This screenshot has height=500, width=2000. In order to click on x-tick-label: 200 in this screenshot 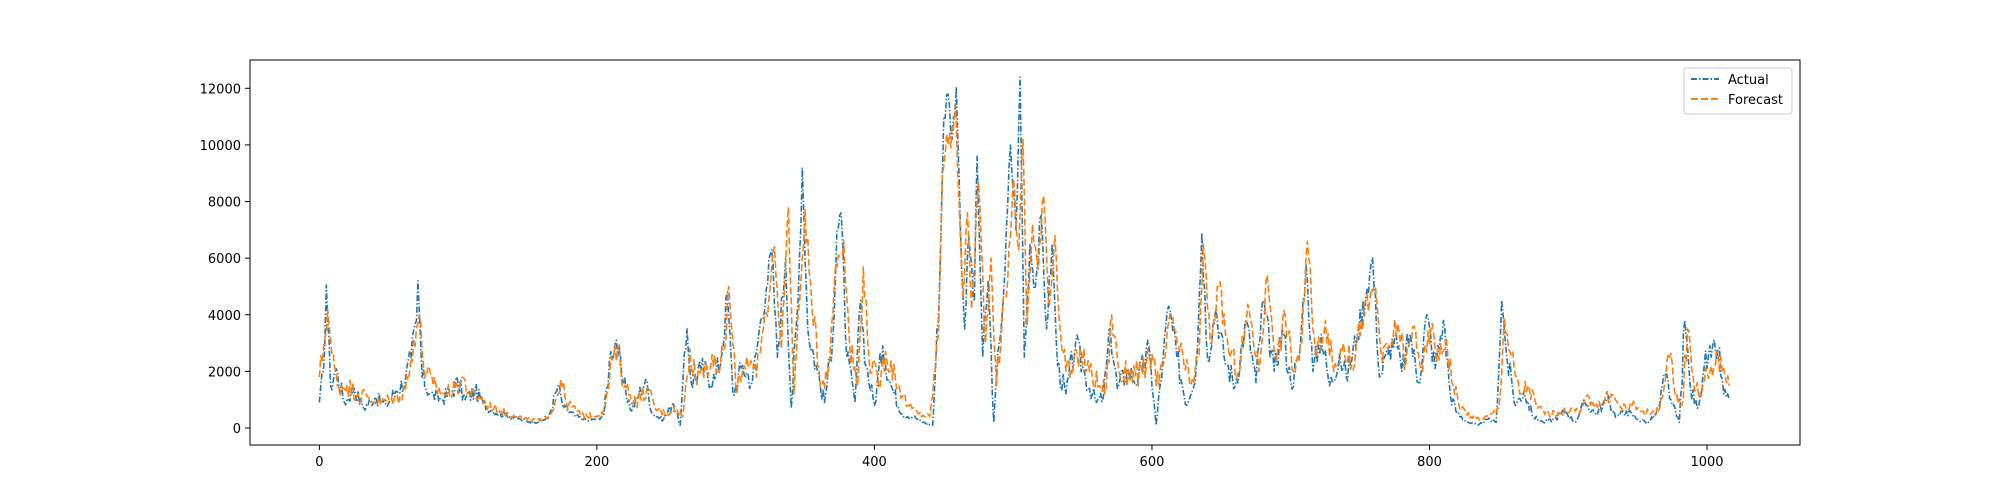, I will do `click(596, 462)`.